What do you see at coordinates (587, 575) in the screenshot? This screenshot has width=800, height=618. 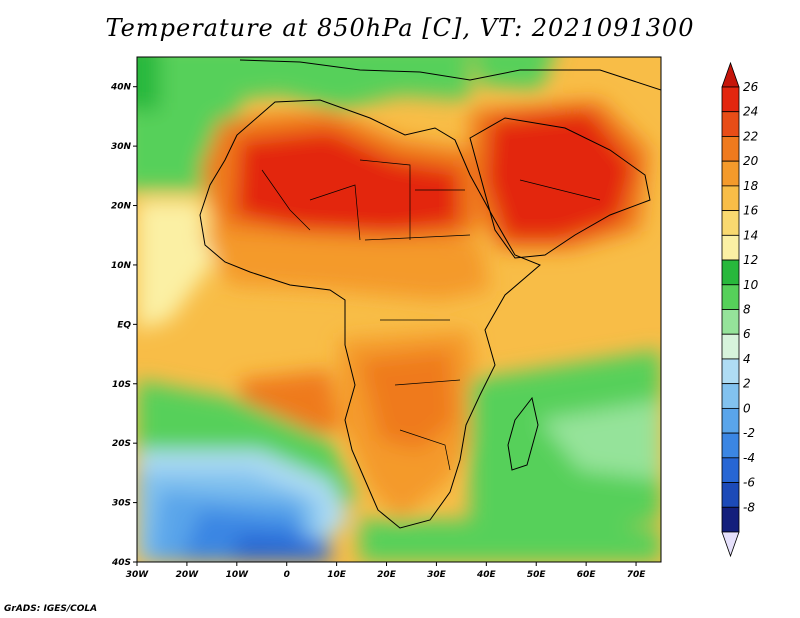 I see `lon-tick-label: 60E` at bounding box center [587, 575].